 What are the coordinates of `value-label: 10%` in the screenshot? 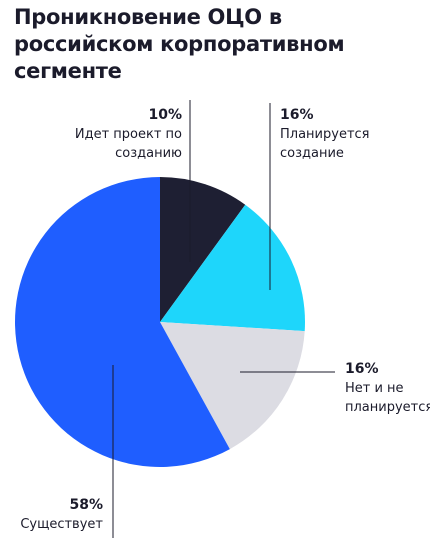 It's located at (165, 115).